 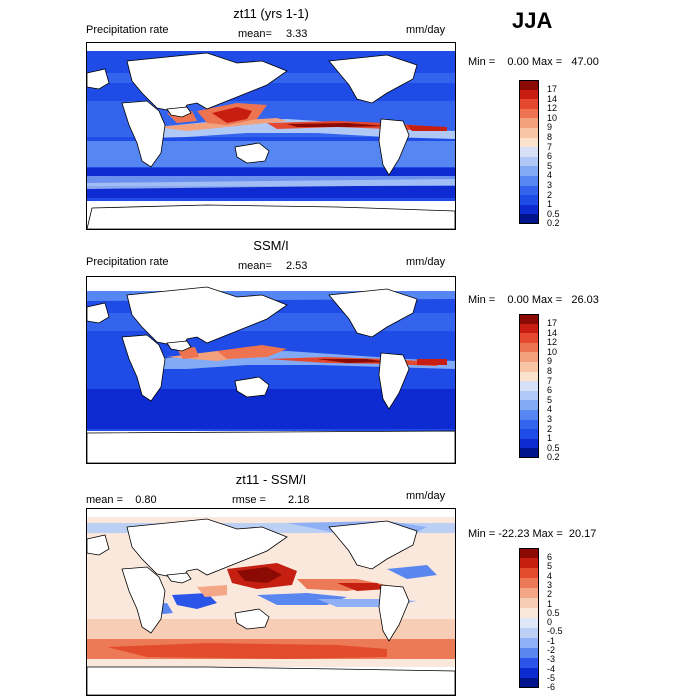 What do you see at coordinates (555, 631) in the screenshot?
I see `panel3-cb-label: -0.5` at bounding box center [555, 631].